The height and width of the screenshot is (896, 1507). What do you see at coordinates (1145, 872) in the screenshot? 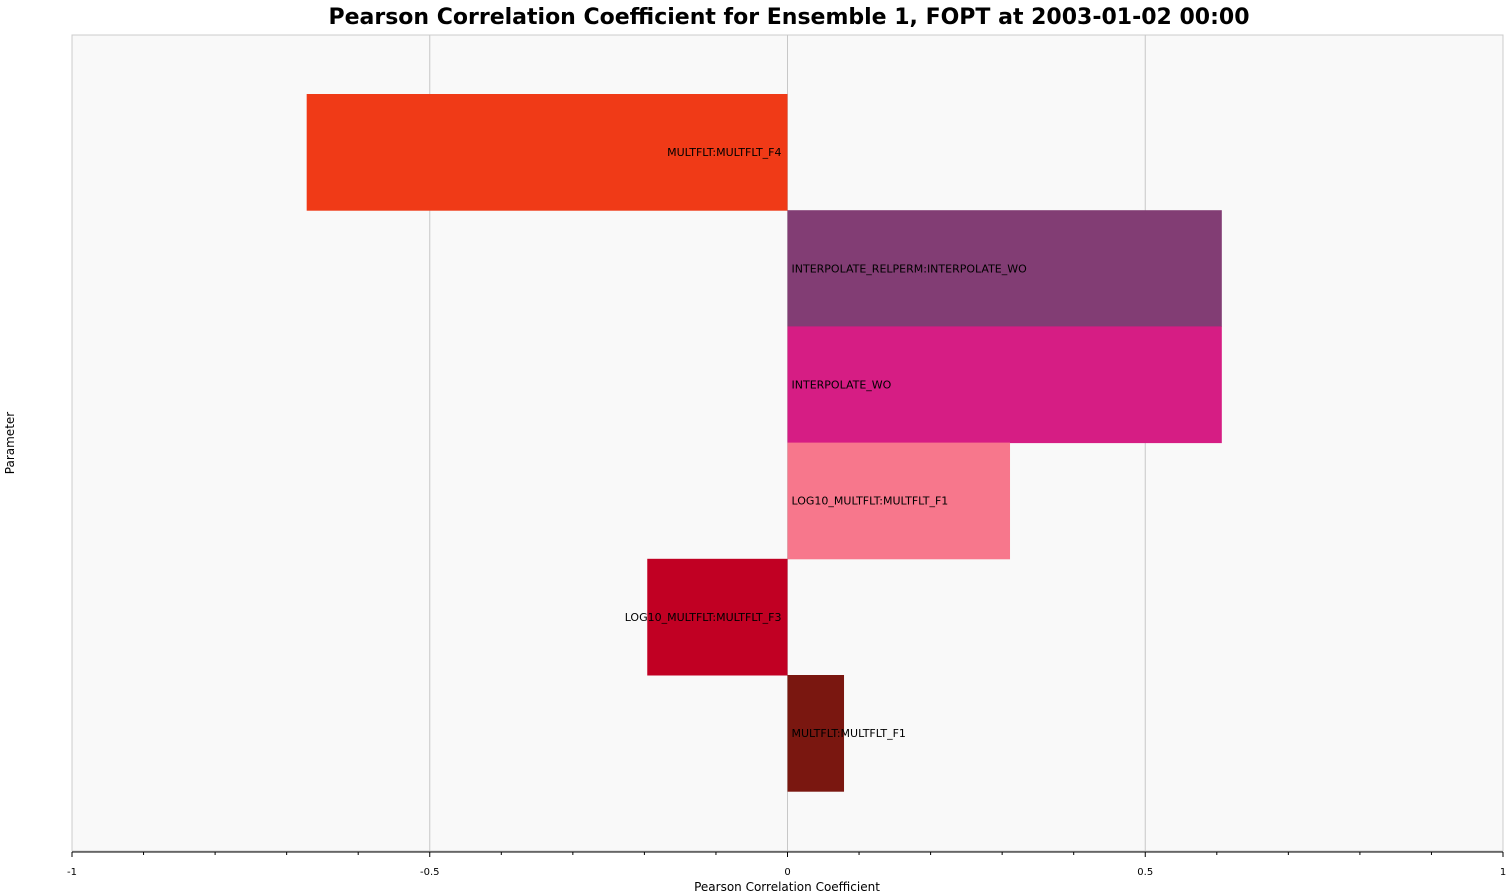
I see `x-tick-label-3: 0.5` at bounding box center [1145, 872].